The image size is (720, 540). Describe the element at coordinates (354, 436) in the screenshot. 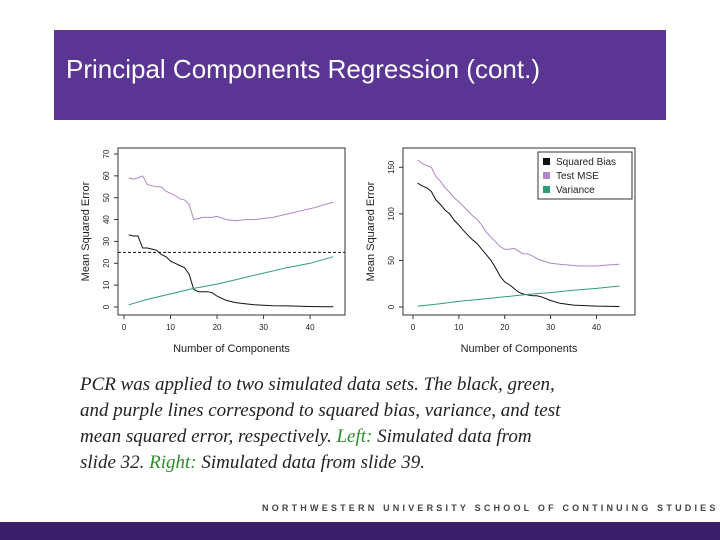

I see `caption-left-label: Left:` at that location.